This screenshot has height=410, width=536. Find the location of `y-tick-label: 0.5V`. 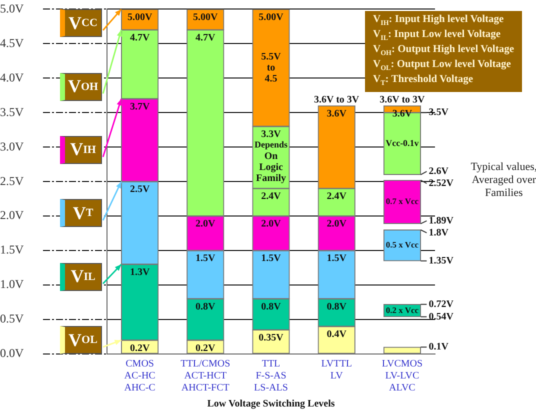

y-tick-label: 0.5V is located at coordinates (12, 319).